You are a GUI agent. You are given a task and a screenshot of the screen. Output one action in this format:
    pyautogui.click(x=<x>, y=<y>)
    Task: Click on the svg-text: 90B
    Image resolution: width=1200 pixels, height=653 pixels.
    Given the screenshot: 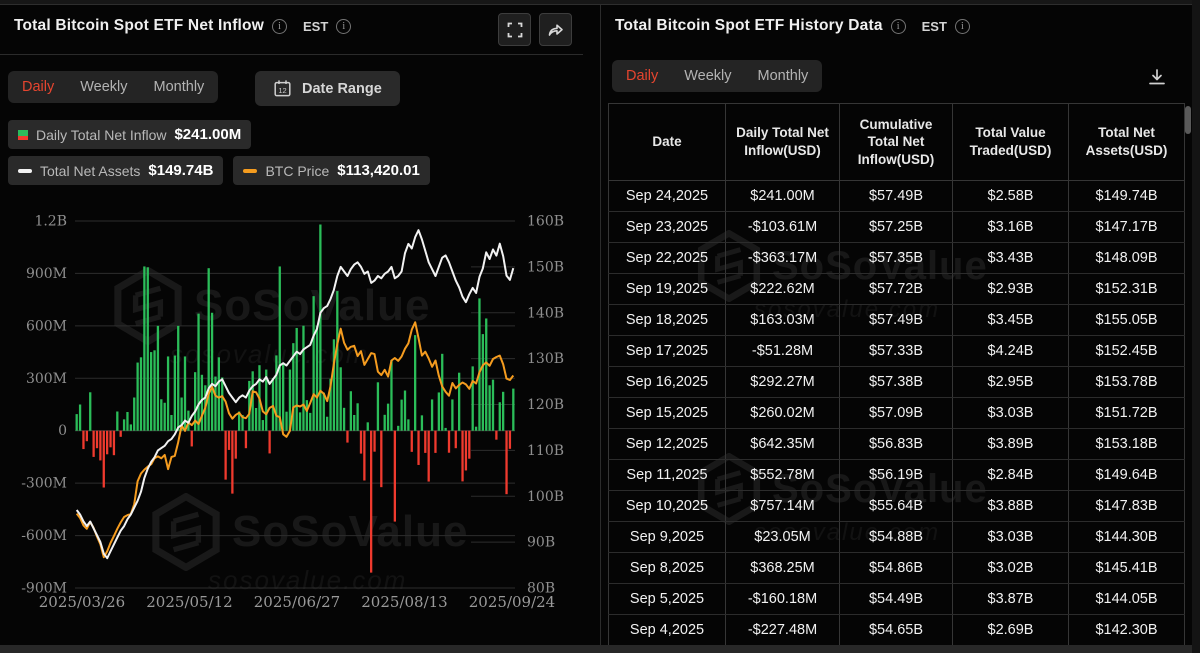 What is the action you would take?
    pyautogui.click(x=541, y=543)
    